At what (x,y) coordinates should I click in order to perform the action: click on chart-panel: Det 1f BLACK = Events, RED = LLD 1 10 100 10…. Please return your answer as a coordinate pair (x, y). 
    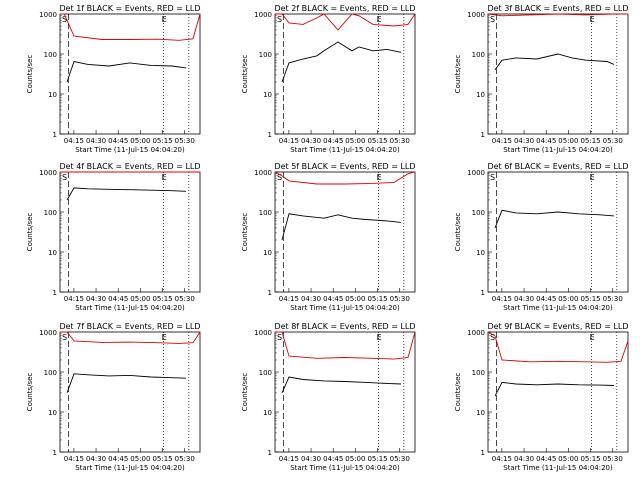
    Looking at the image, I should click on (113, 79).